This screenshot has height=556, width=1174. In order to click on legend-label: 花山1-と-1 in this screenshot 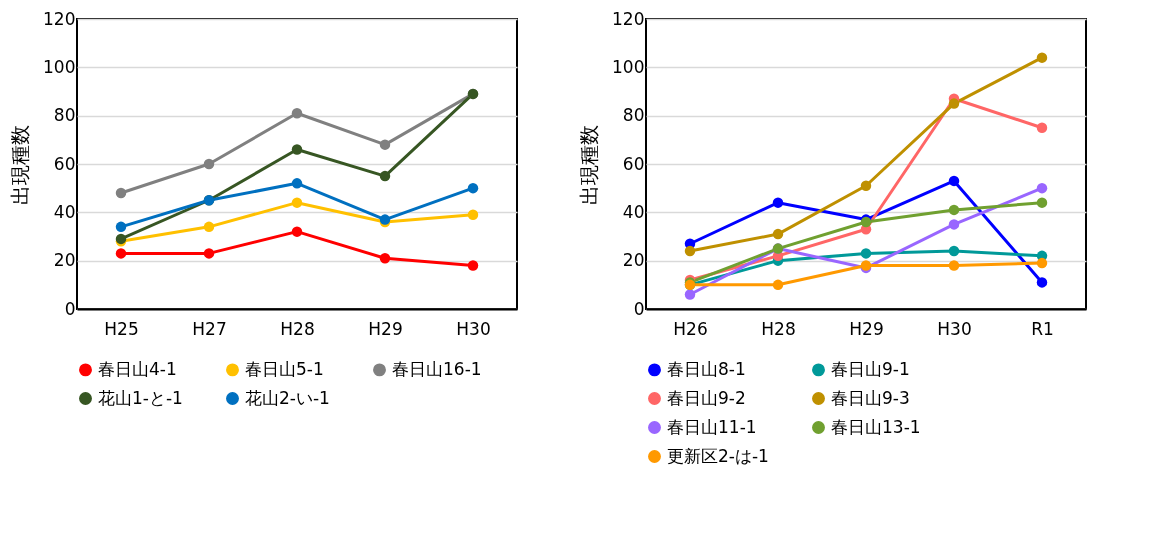, I will do `click(140, 397)`.